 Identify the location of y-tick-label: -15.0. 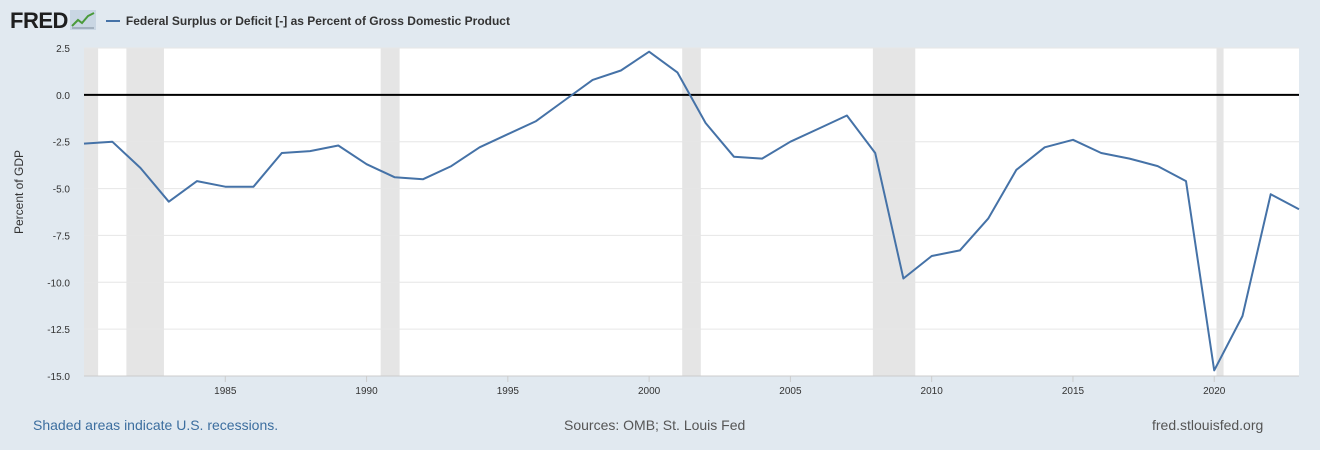
(58, 377).